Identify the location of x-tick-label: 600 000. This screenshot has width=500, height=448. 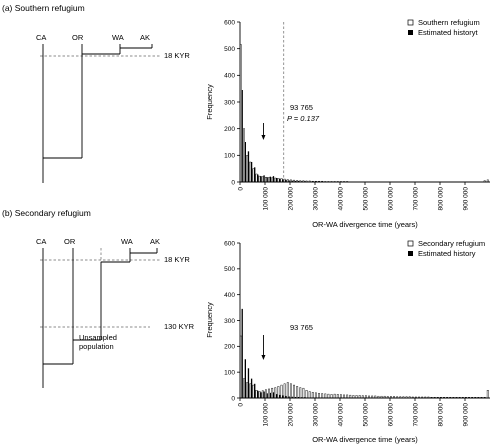
(390, 415).